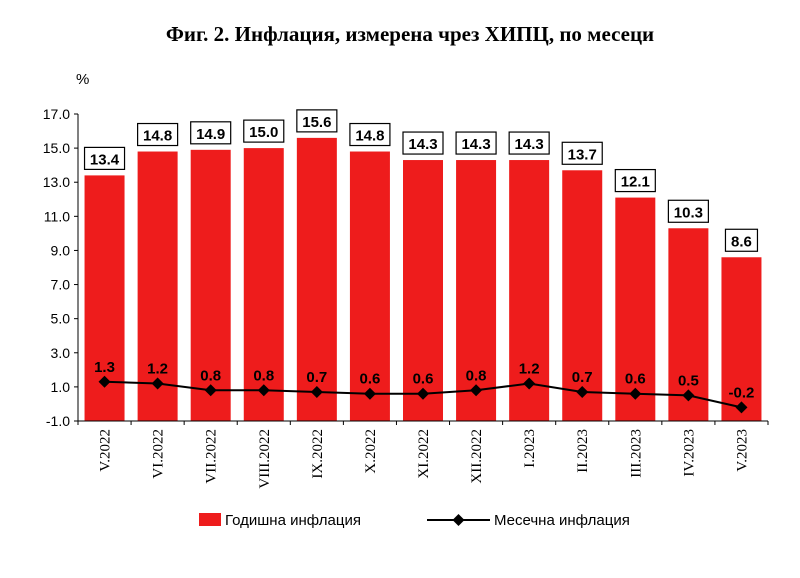 The width and height of the screenshot is (800, 578). I want to click on x-tick-label: VII.2022, so click(212, 456).